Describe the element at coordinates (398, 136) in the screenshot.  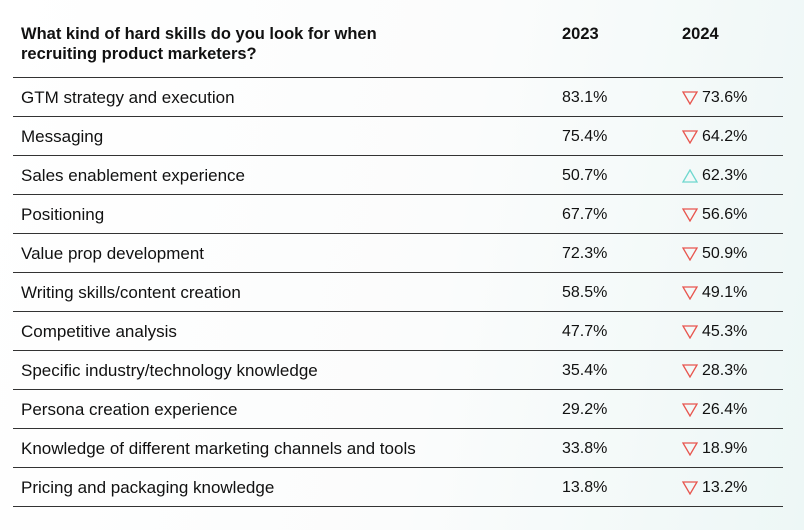
I see `table-row: Messaging 75.4% 64.2%` at that location.